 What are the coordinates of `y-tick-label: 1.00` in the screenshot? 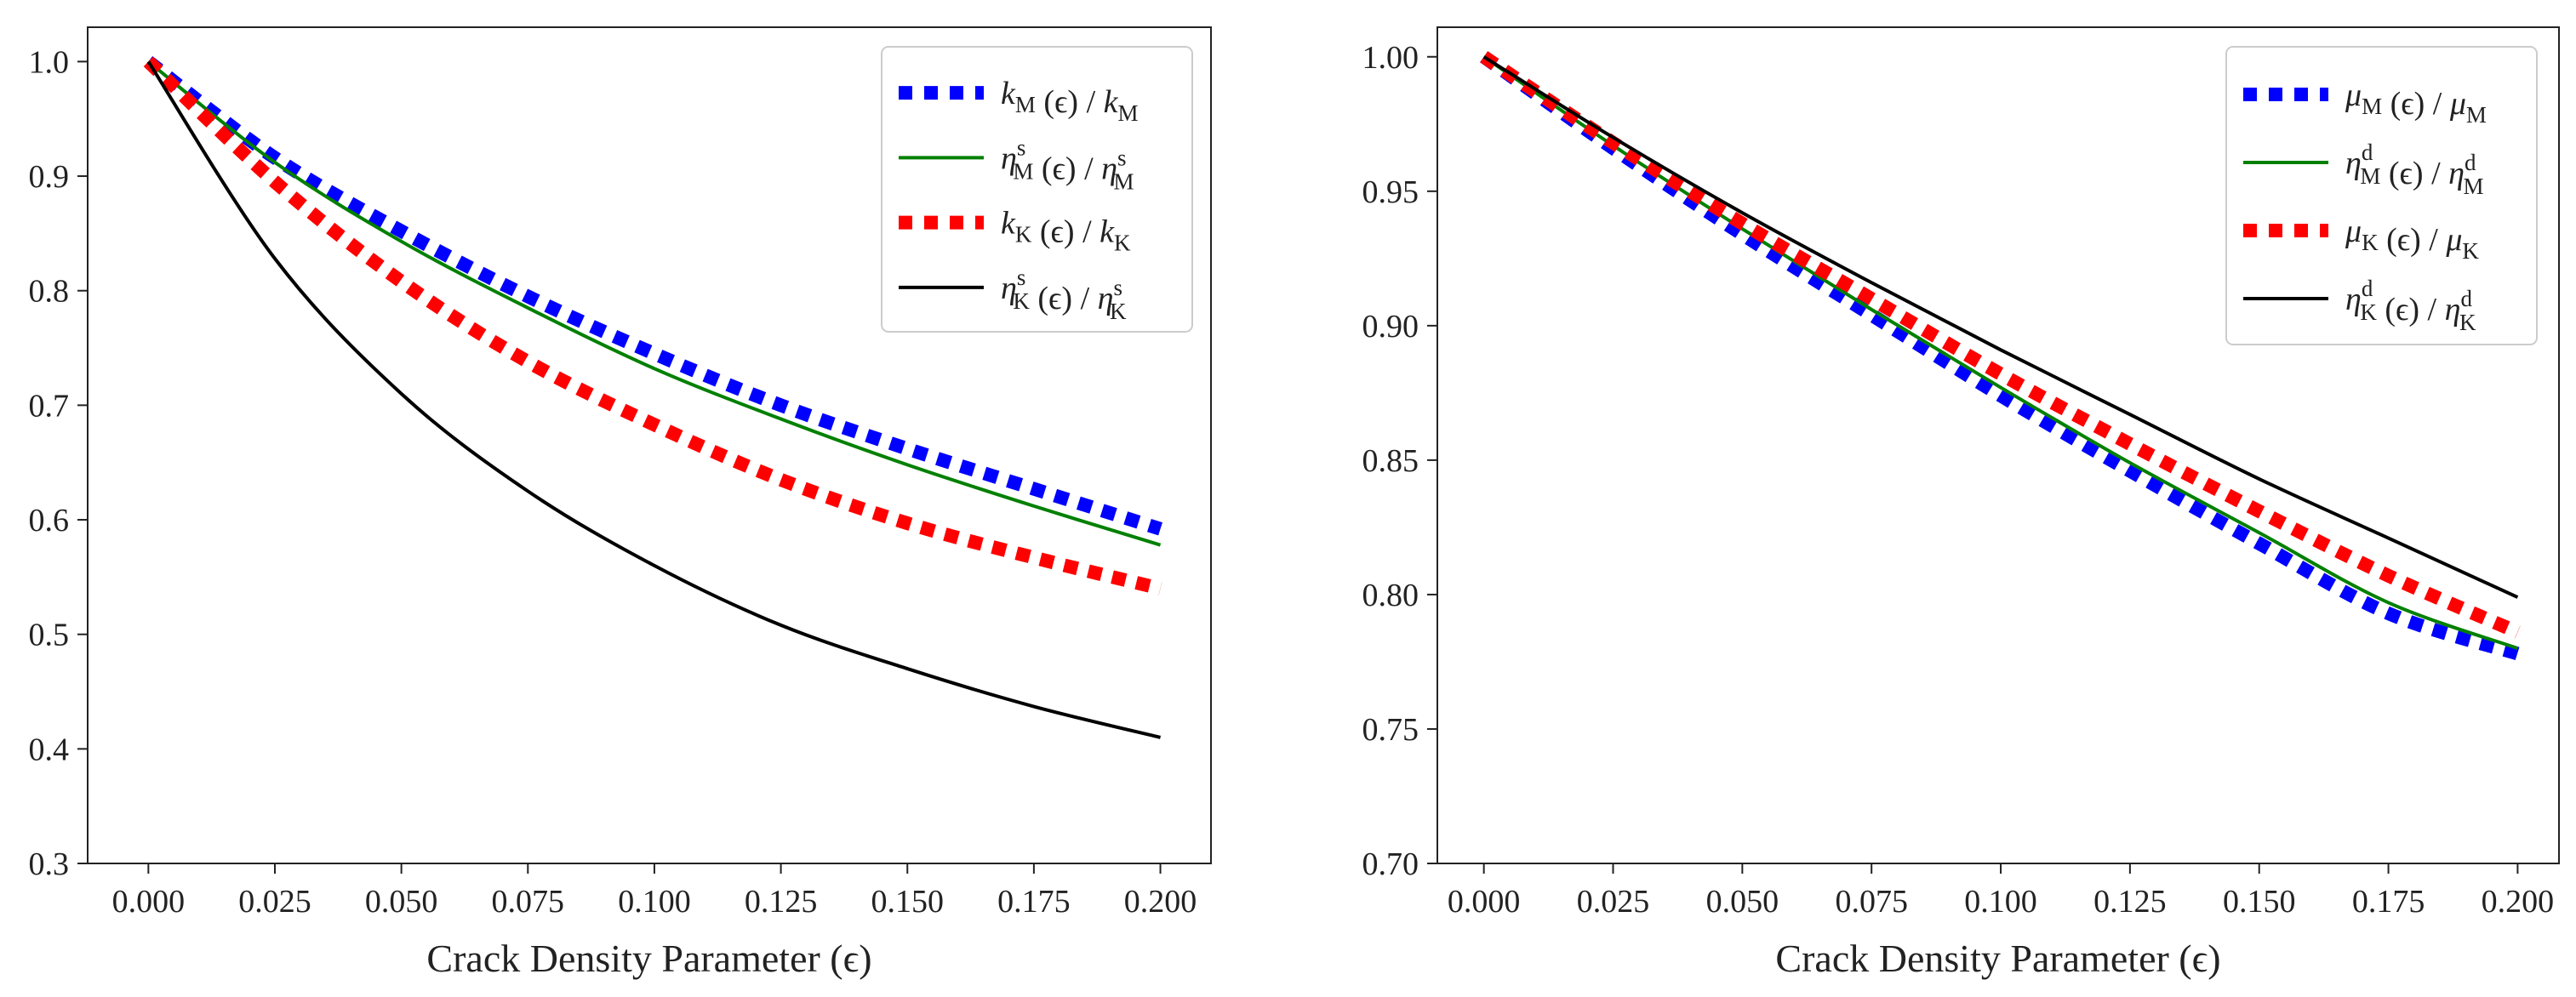 It's located at (1390, 58).